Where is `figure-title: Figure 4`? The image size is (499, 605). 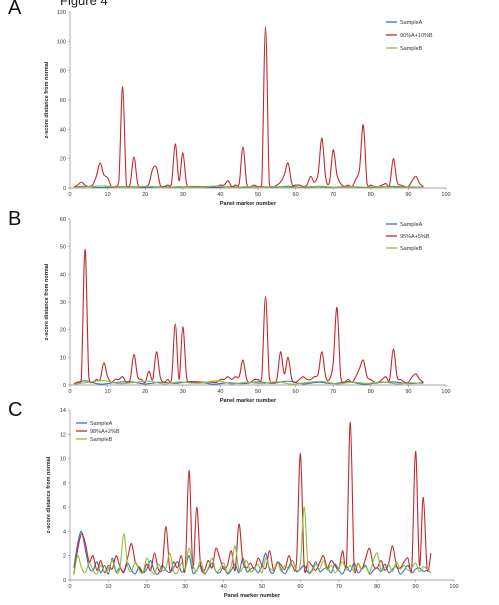
figure-title: Figure 4 is located at coordinates (84, 4).